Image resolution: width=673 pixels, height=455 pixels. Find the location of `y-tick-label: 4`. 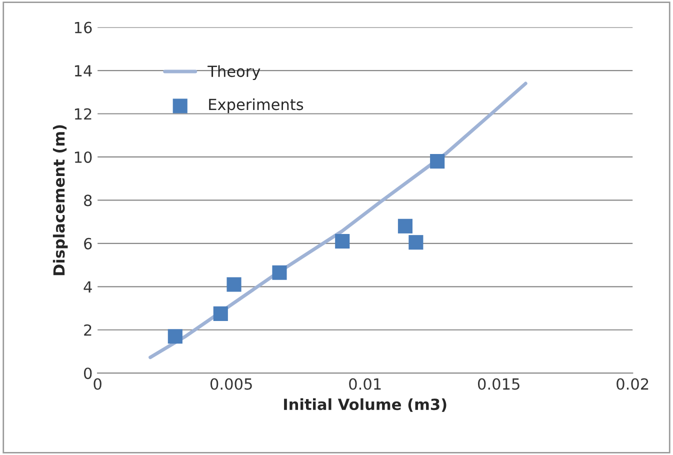

y-tick-label: 4 is located at coordinates (88, 286).